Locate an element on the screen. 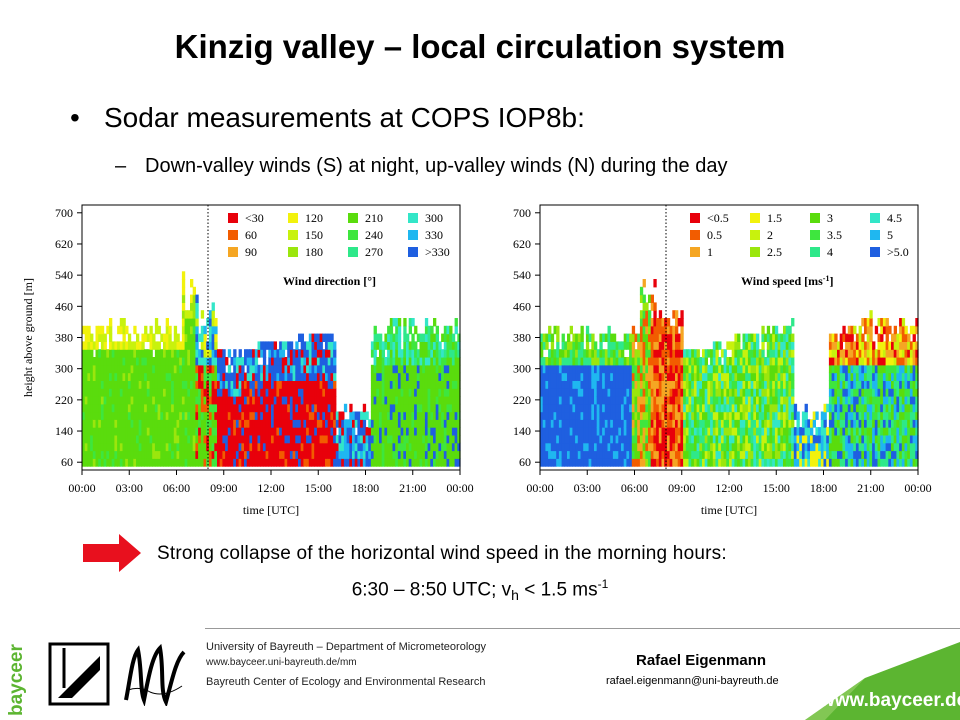 Image resolution: width=960 pixels, height=720 pixels. legend-label: 60 is located at coordinates (251, 235).